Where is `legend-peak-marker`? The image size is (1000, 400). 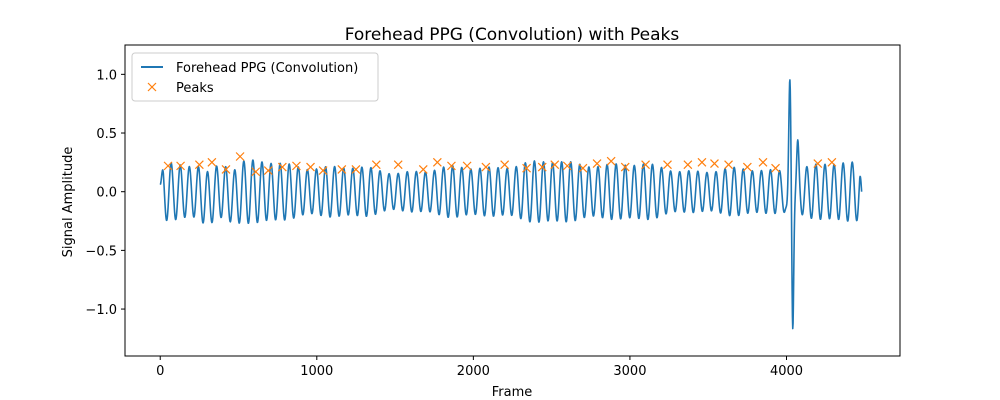 legend-peak-marker is located at coordinates (152, 87).